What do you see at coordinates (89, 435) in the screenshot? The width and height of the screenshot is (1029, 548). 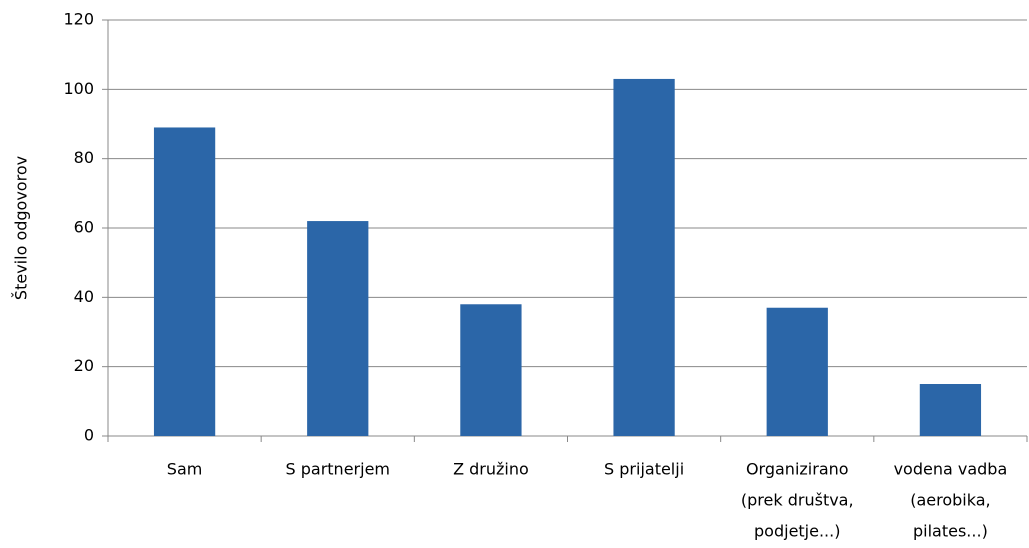 I see `y-tick-label: 0` at bounding box center [89, 435].